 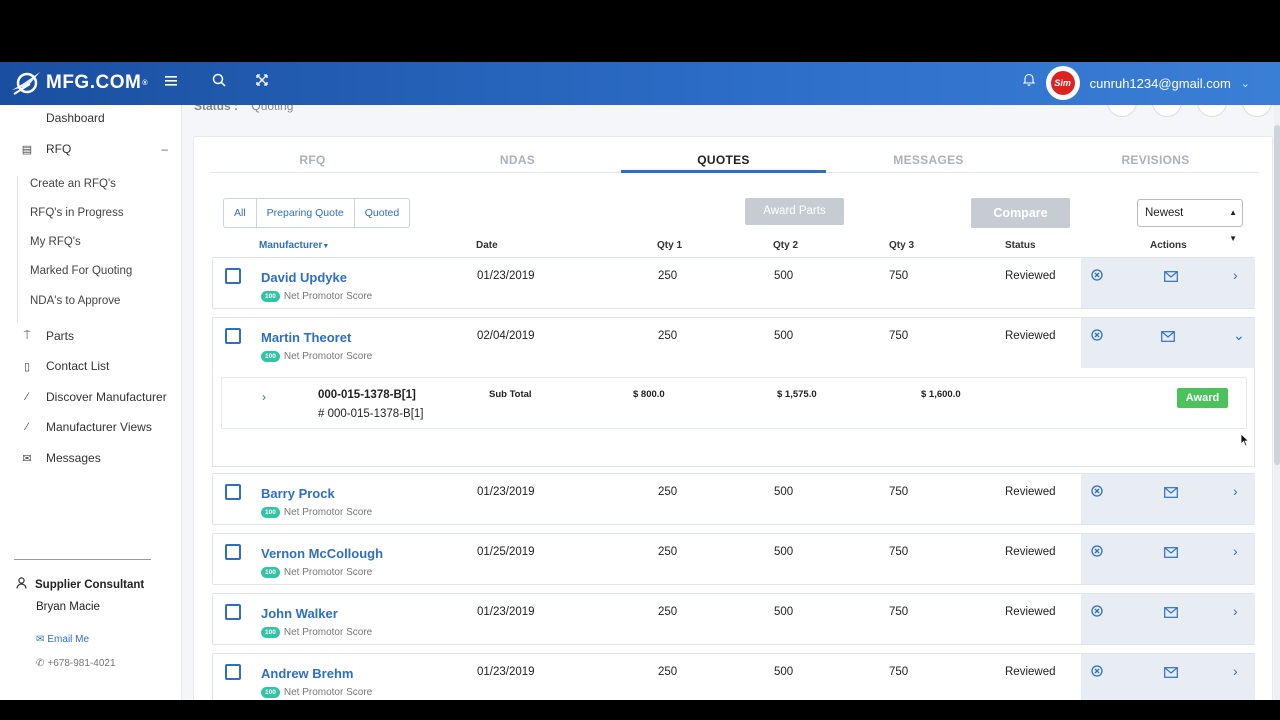 I want to click on magic-wand-icon: ⁄, so click(x=27, y=397).